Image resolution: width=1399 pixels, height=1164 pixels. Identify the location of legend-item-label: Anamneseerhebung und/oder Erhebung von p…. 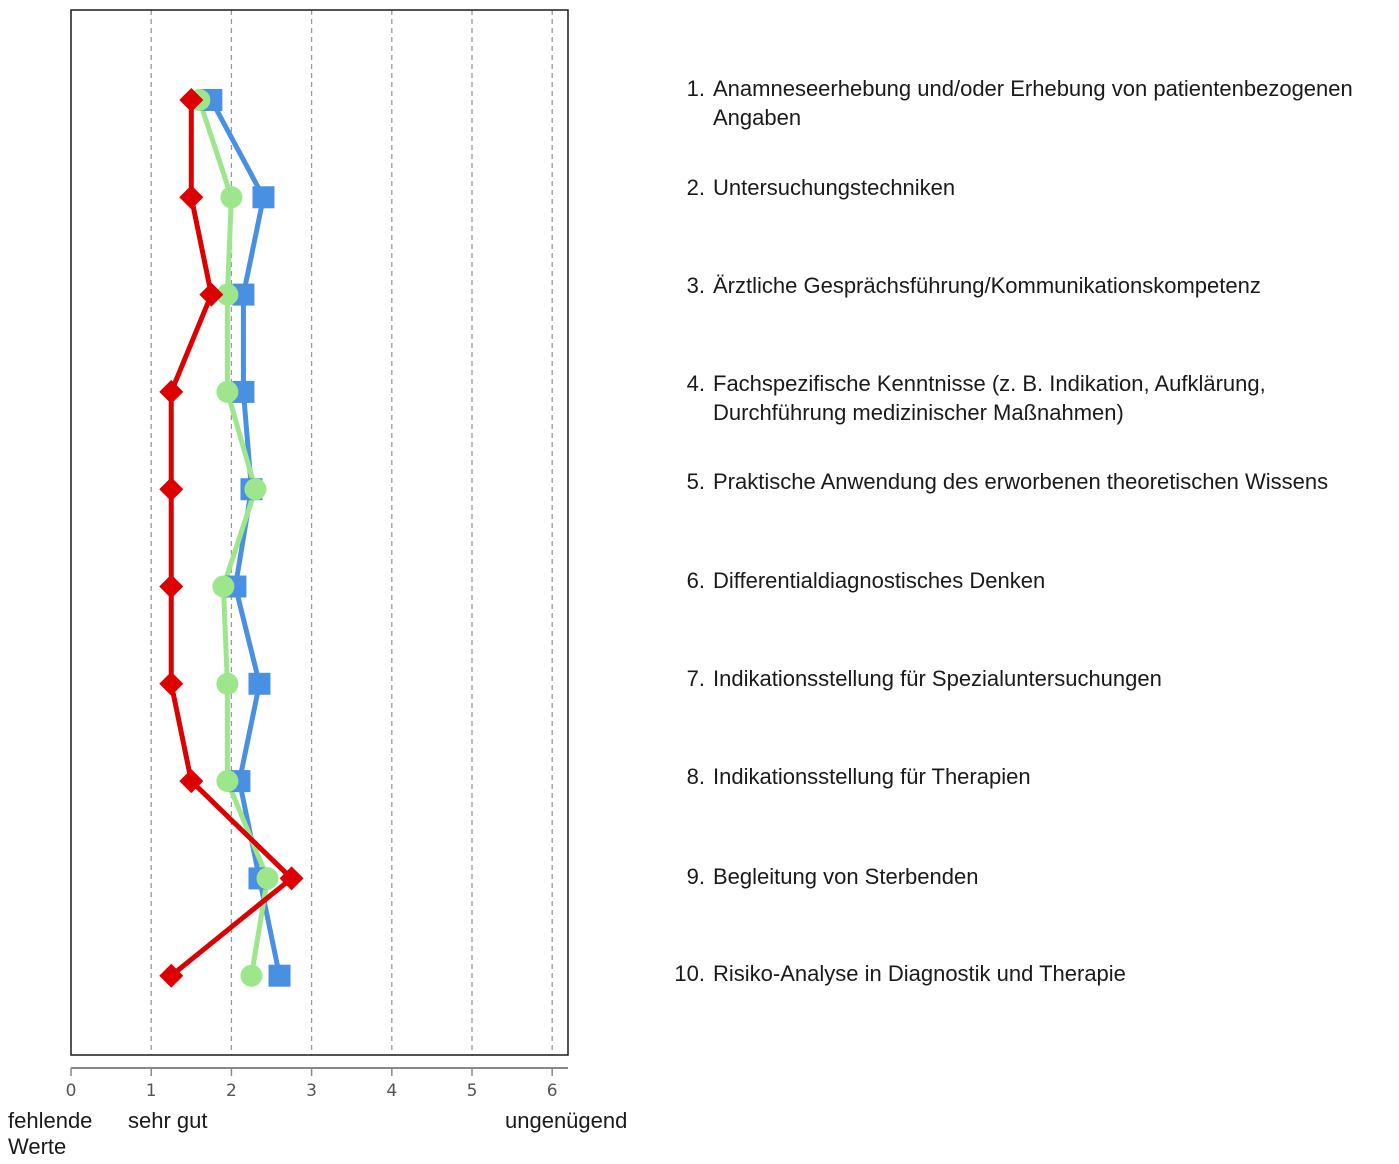
(1033, 103).